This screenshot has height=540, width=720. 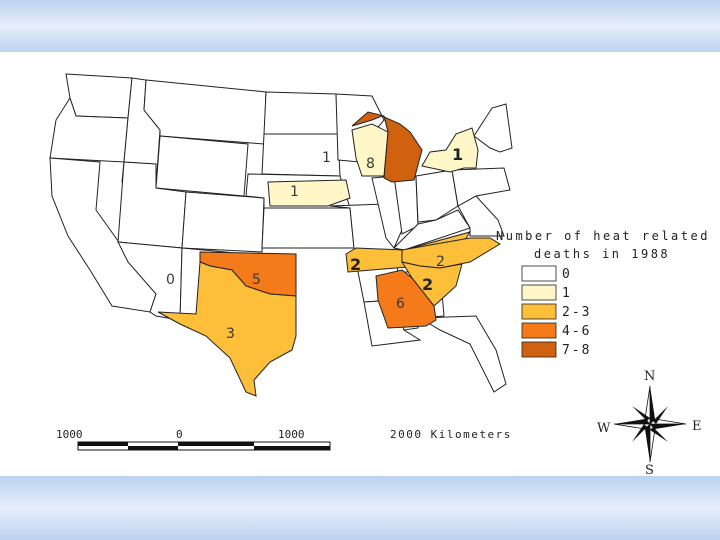 I want to click on label-iowa: 1, so click(x=294, y=192).